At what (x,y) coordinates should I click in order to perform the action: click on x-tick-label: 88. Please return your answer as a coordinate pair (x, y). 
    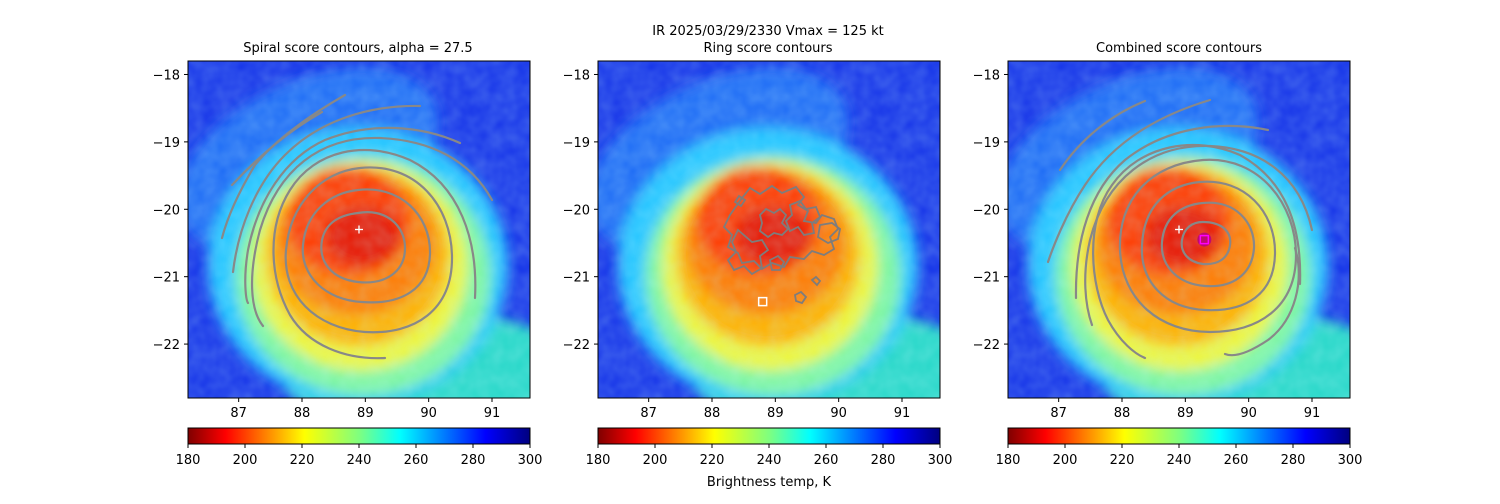
    Looking at the image, I should click on (1122, 413).